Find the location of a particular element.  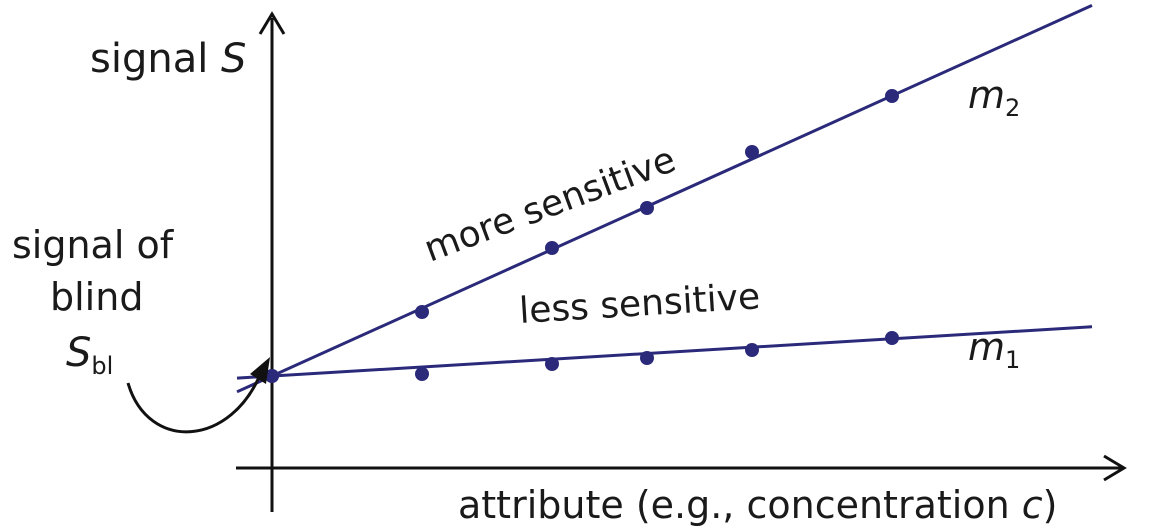

m2-label: m2 is located at coordinates (994, 97).